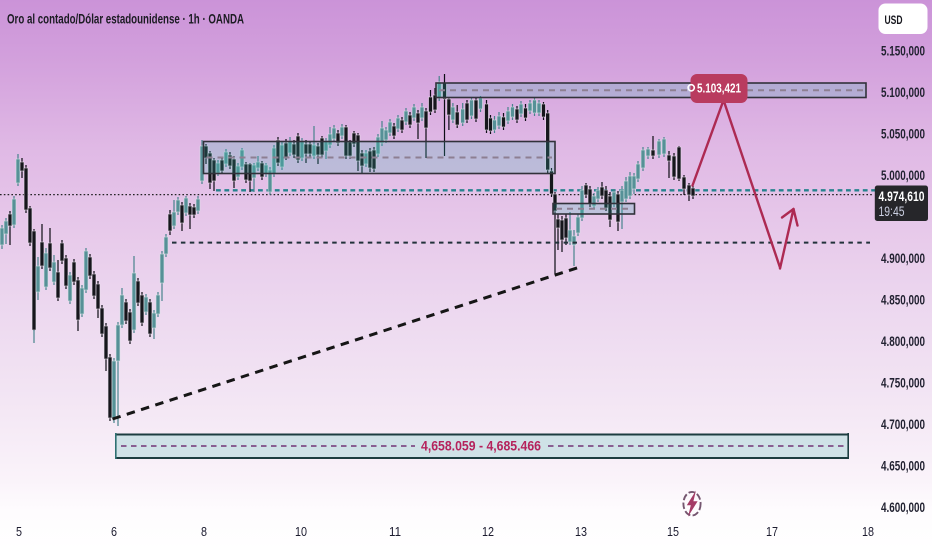  What do you see at coordinates (903, 466) in the screenshot?
I see `svg-text: 4.650,000` at bounding box center [903, 466].